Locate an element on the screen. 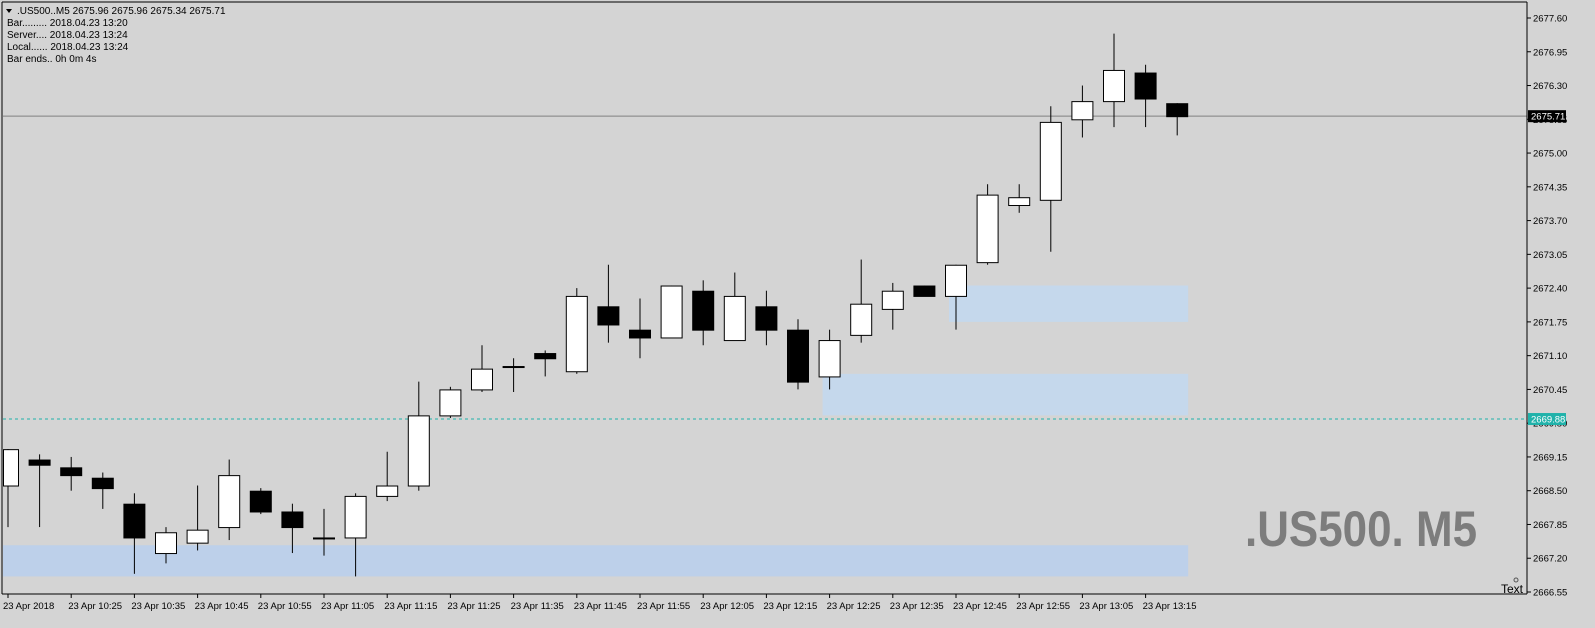  y-tick-label: 2669.15 is located at coordinates (1550, 457).